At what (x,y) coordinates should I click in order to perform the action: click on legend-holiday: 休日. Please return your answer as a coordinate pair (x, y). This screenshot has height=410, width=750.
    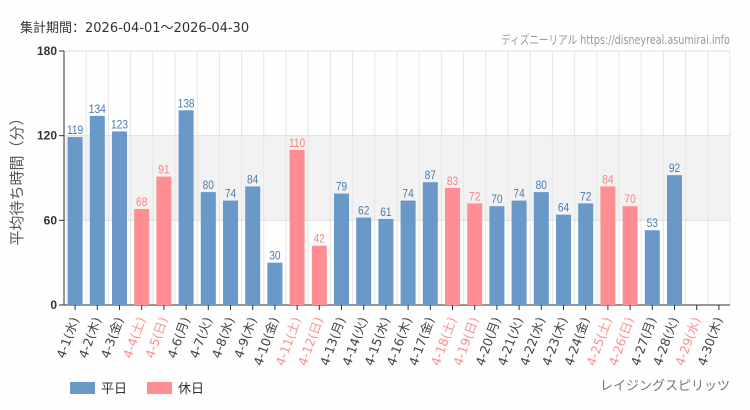
    Looking at the image, I should click on (175, 387).